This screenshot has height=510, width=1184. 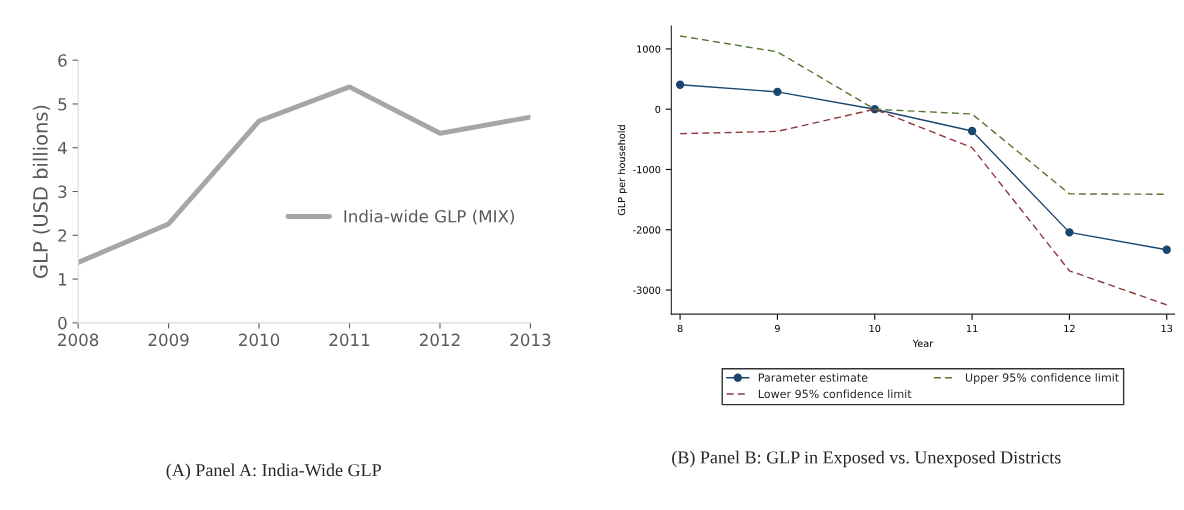 I want to click on legend-label: India-wide GLP (MIX), so click(x=429, y=217).